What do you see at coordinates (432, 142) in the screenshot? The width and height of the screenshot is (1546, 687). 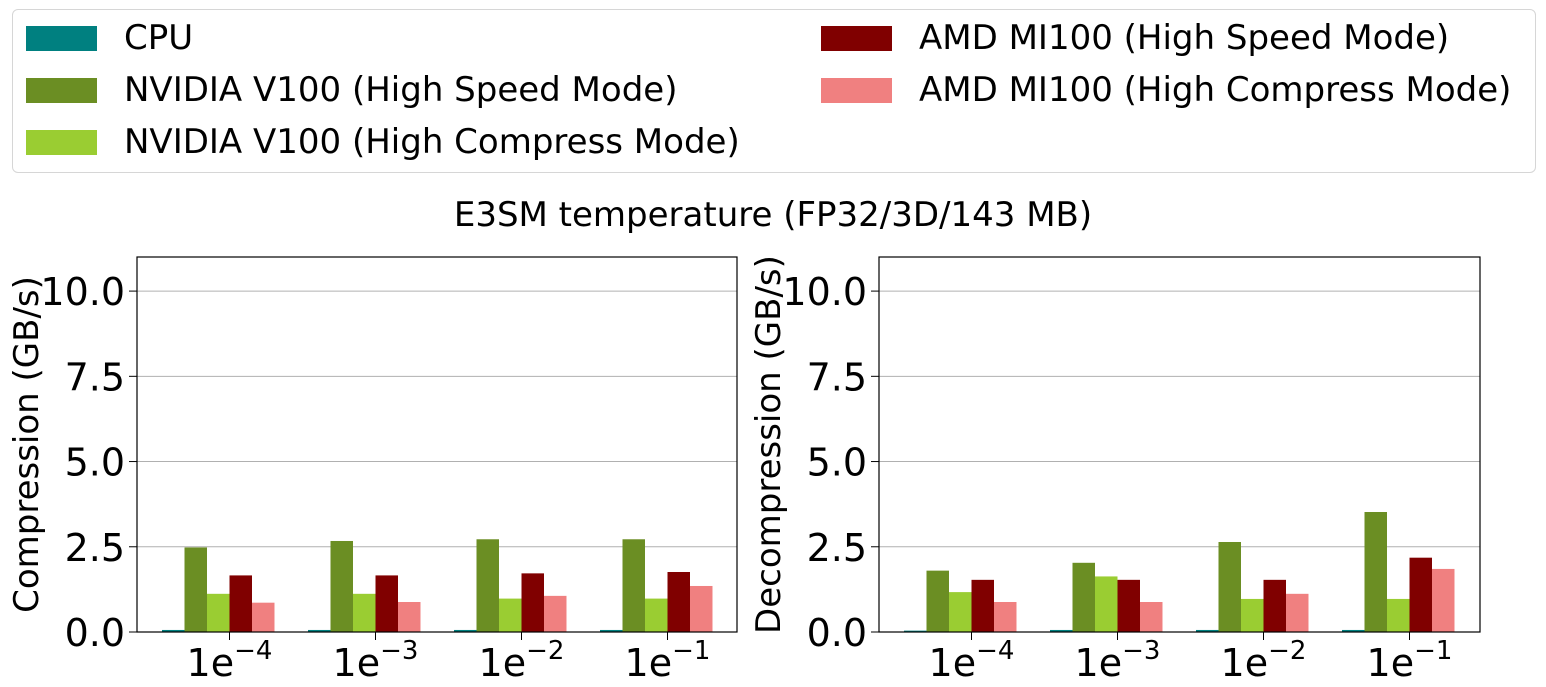 I see `legend-label: NVIDIA V100 (High Compress Mode)` at bounding box center [432, 142].